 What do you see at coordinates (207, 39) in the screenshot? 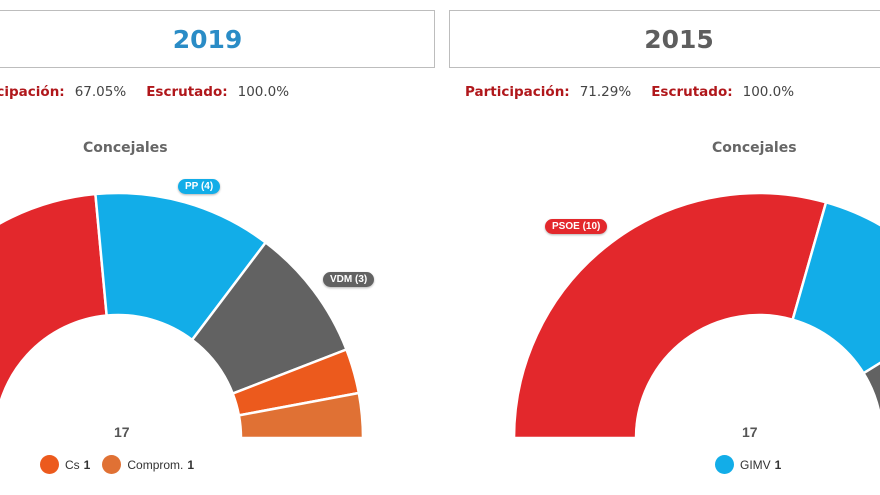
I see `year-label: 2019` at bounding box center [207, 39].